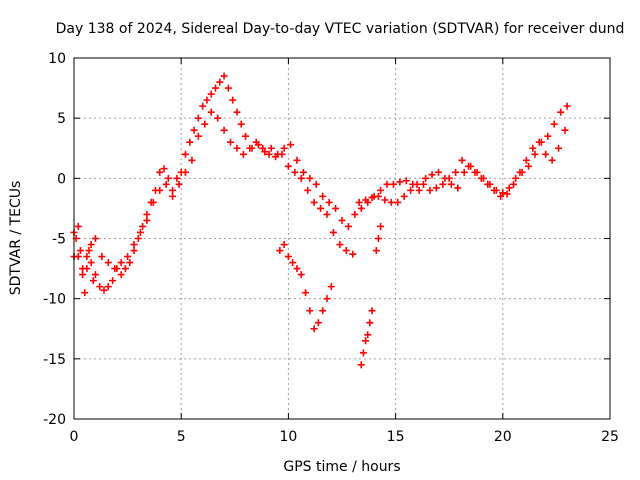 This screenshot has height=480, width=640. Describe the element at coordinates (610, 437) in the screenshot. I see `x-tick-label: 25` at that location.